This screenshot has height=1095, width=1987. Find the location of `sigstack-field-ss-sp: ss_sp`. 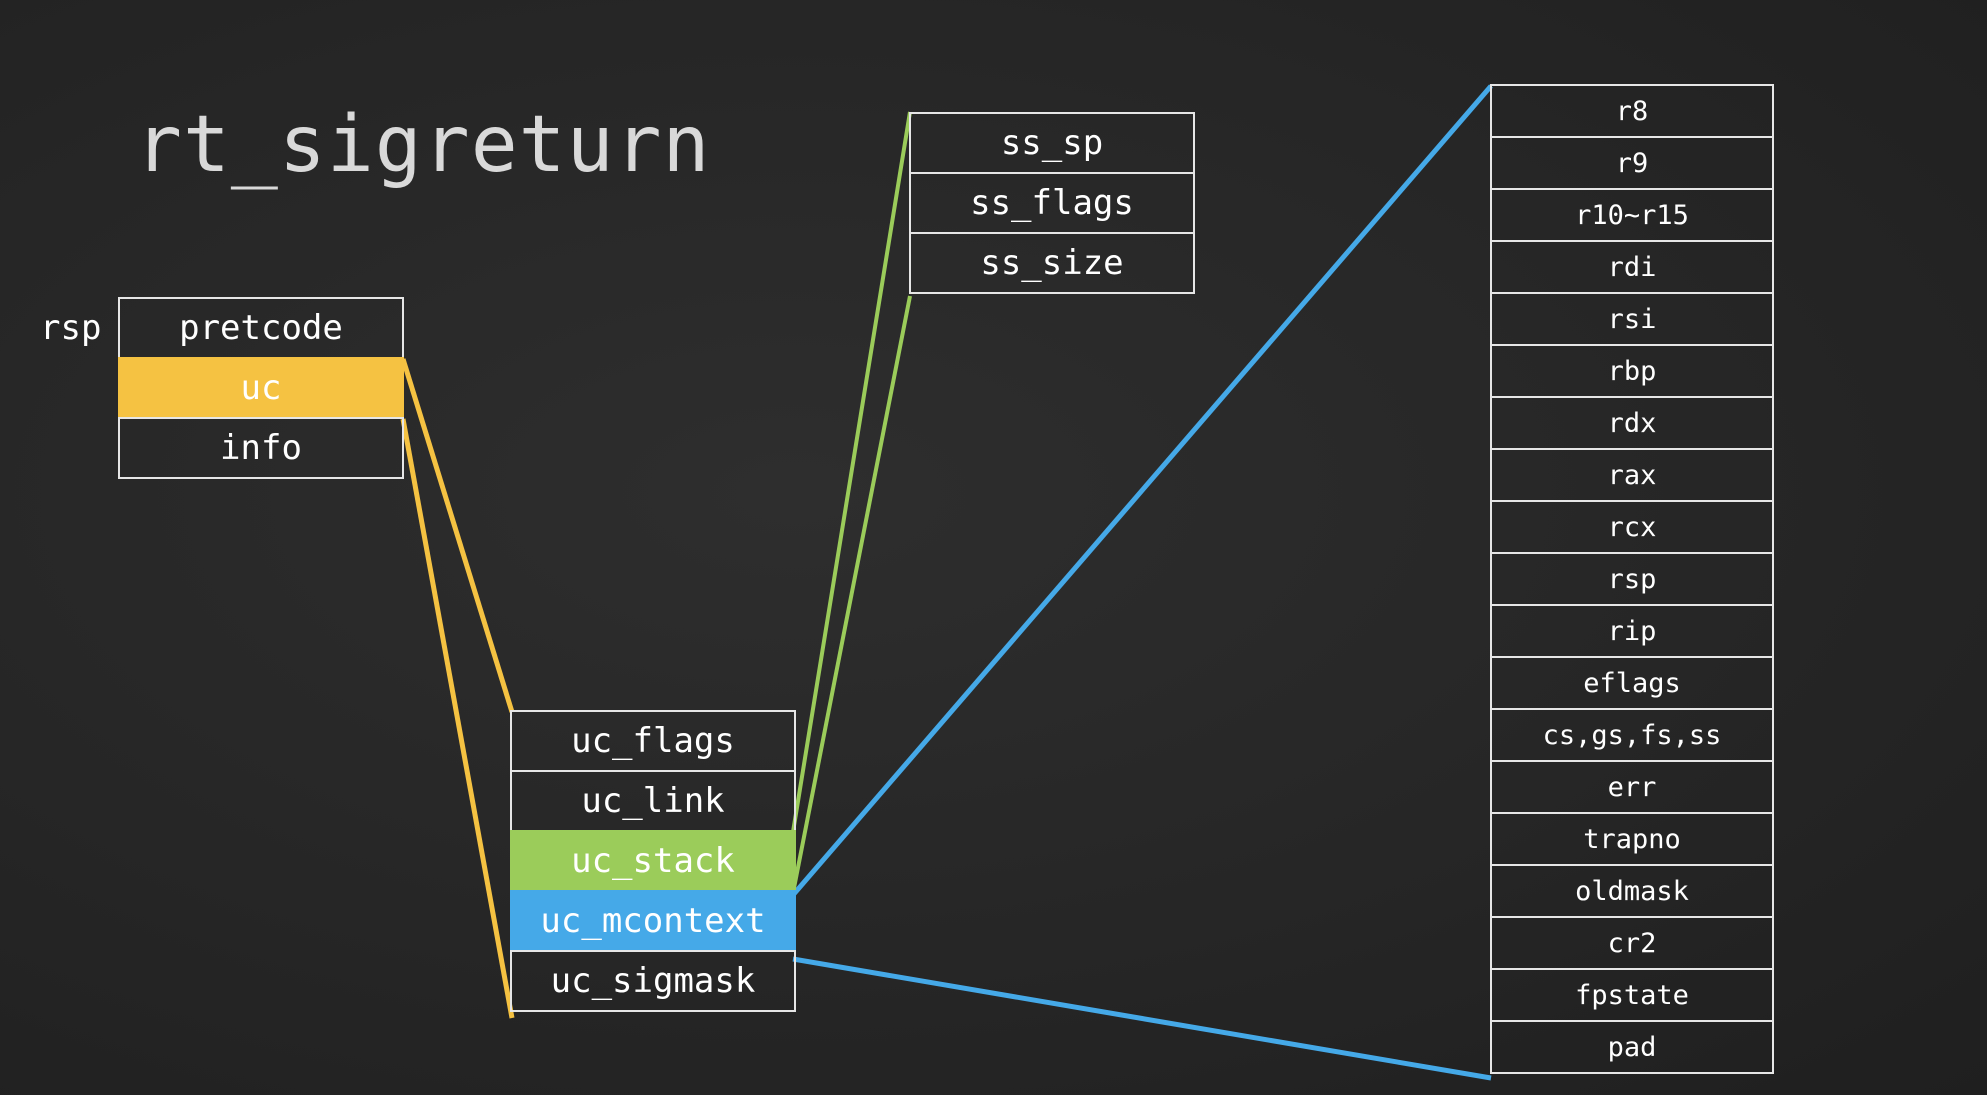

sigstack-field-ss-sp: ss_sp is located at coordinates (1052, 143).